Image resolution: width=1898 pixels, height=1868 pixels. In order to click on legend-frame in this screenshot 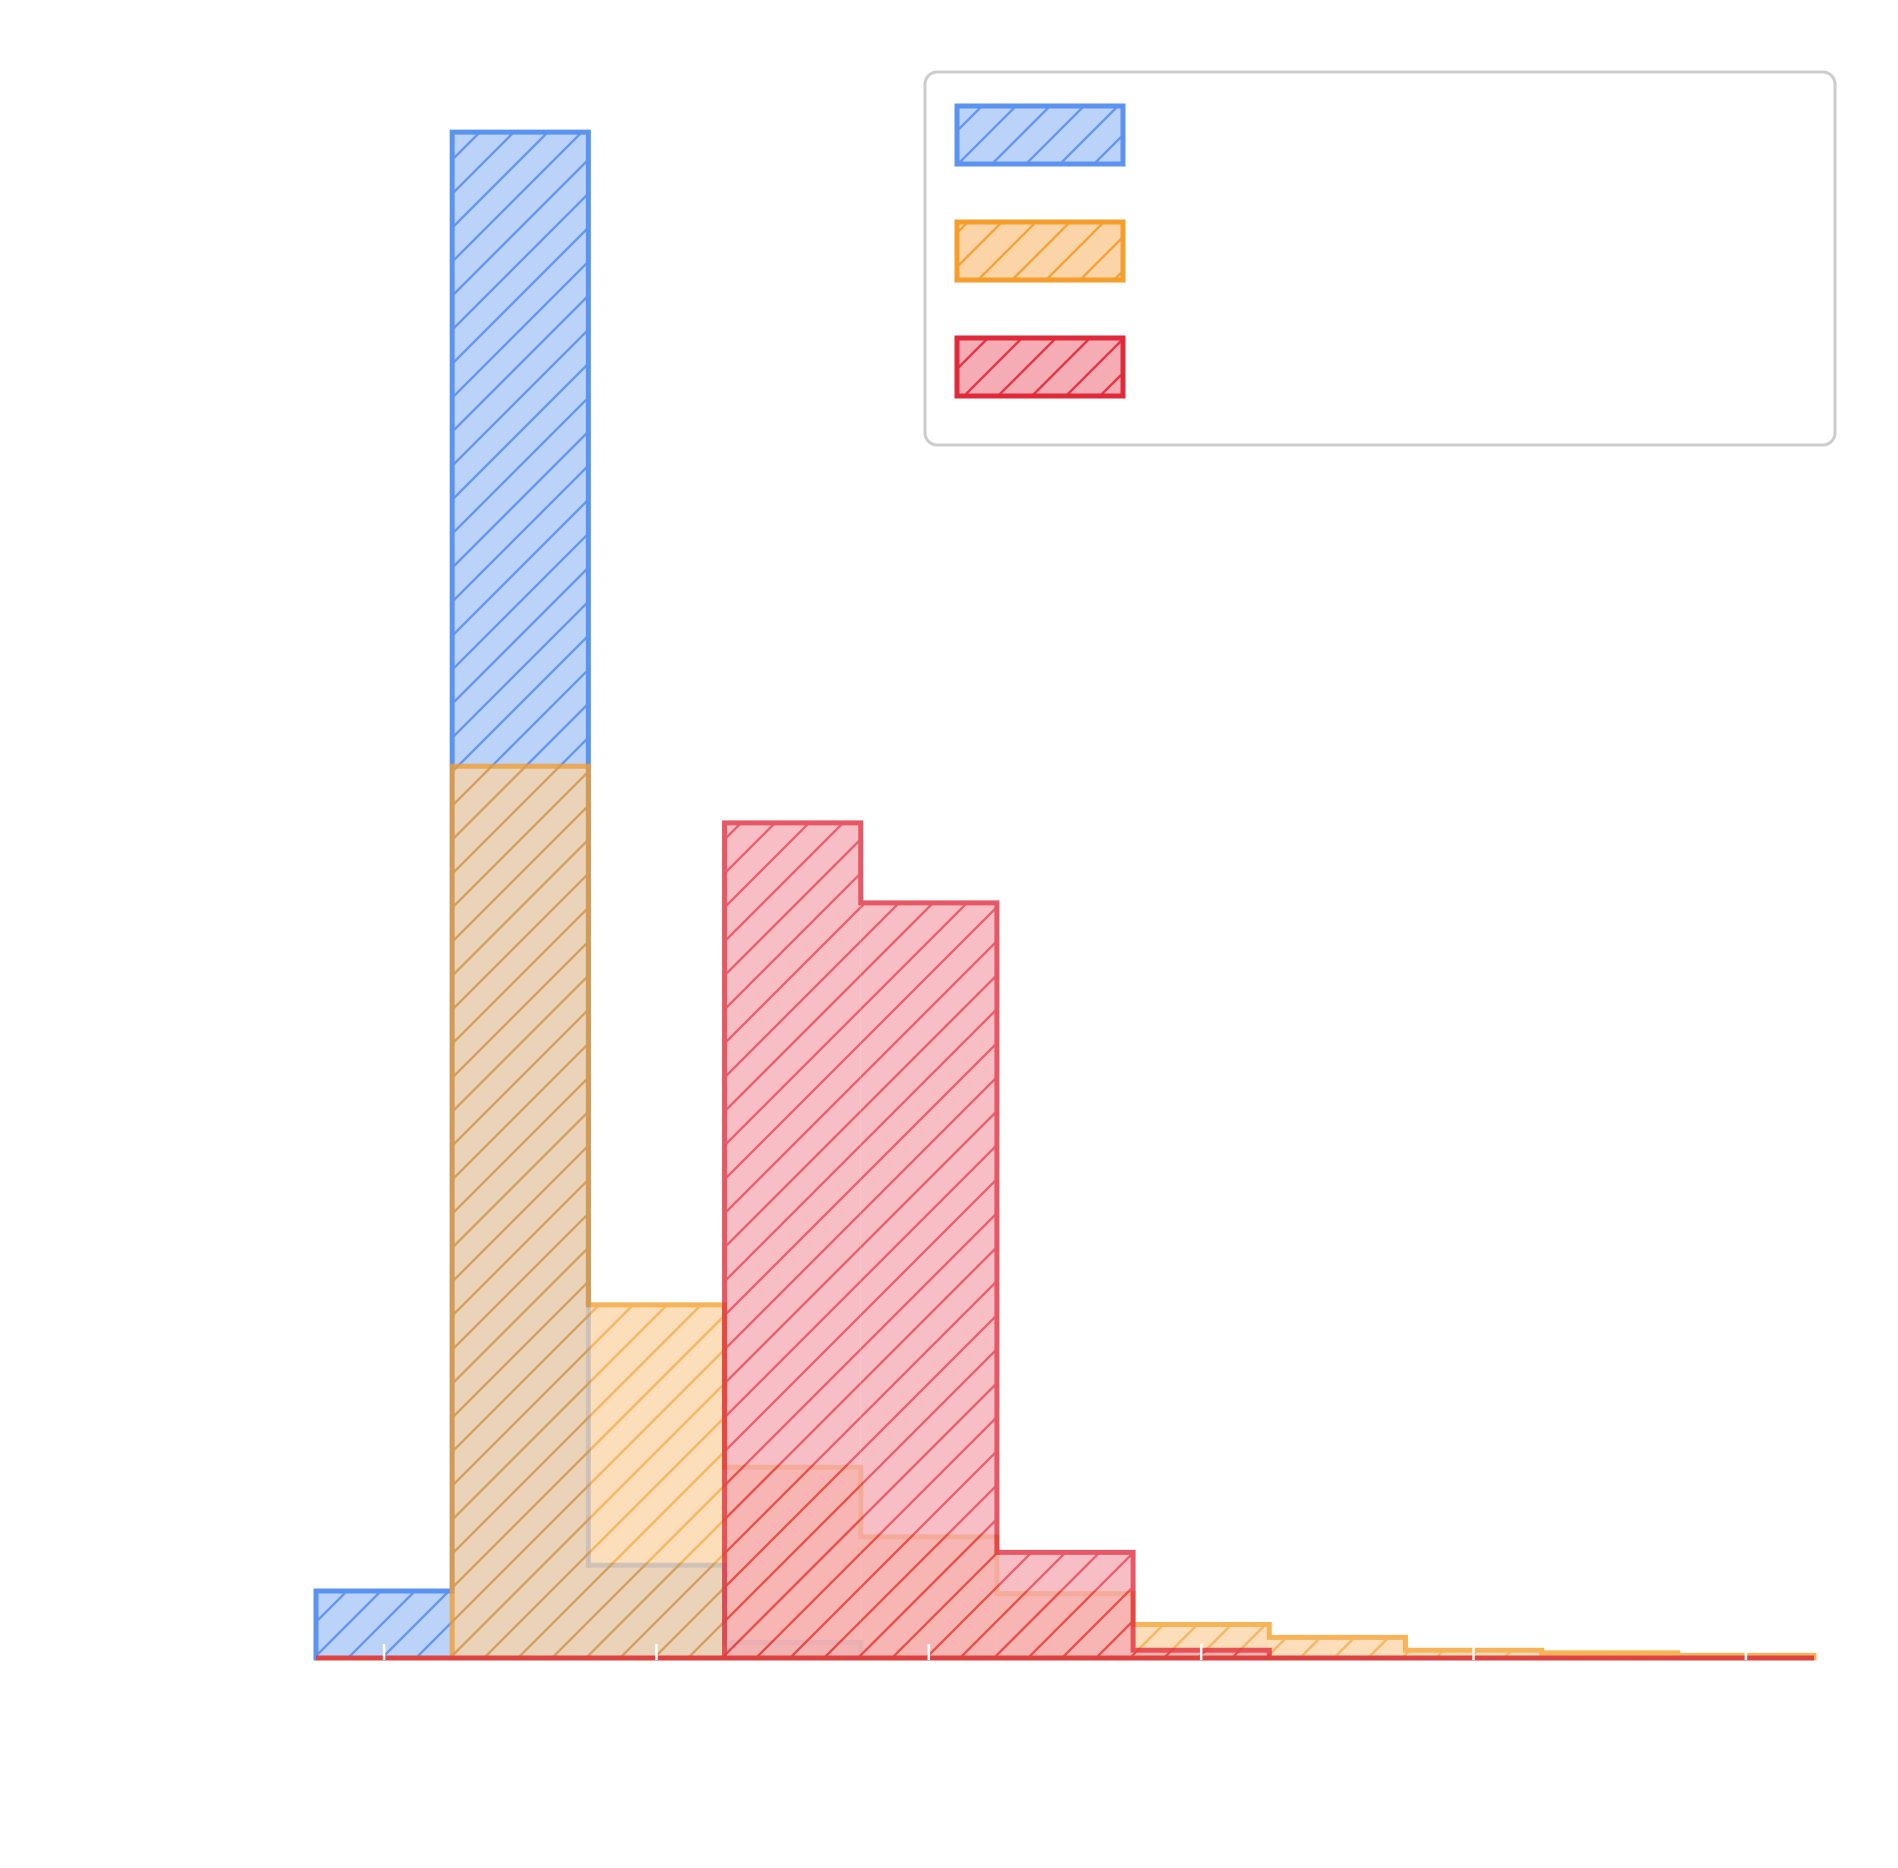, I will do `click(1380, 258)`.